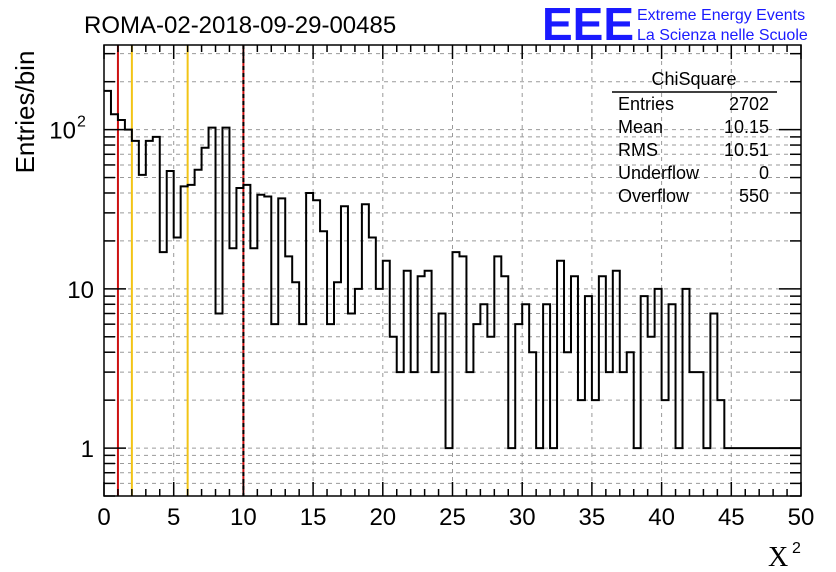 The width and height of the screenshot is (836, 572). I want to click on x-tick-label: 5, so click(173, 517).